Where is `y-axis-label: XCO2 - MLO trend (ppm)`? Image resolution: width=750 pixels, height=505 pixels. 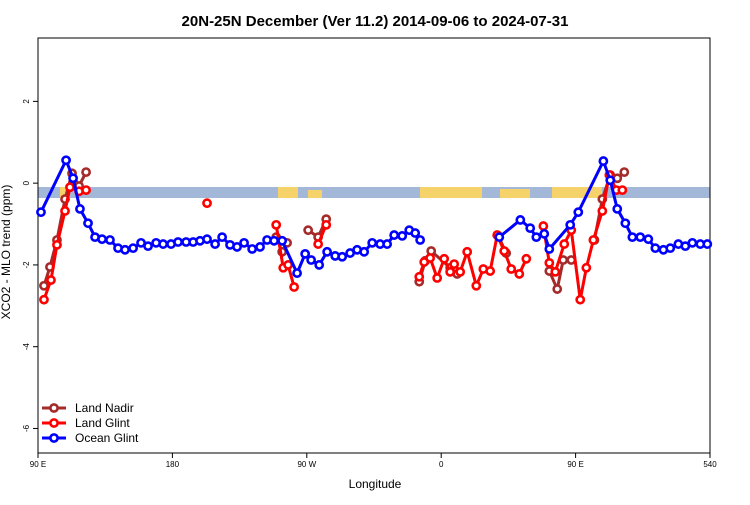
y-axis-label: XCO2 - MLO trend (ppm) is located at coordinates (6, 252).